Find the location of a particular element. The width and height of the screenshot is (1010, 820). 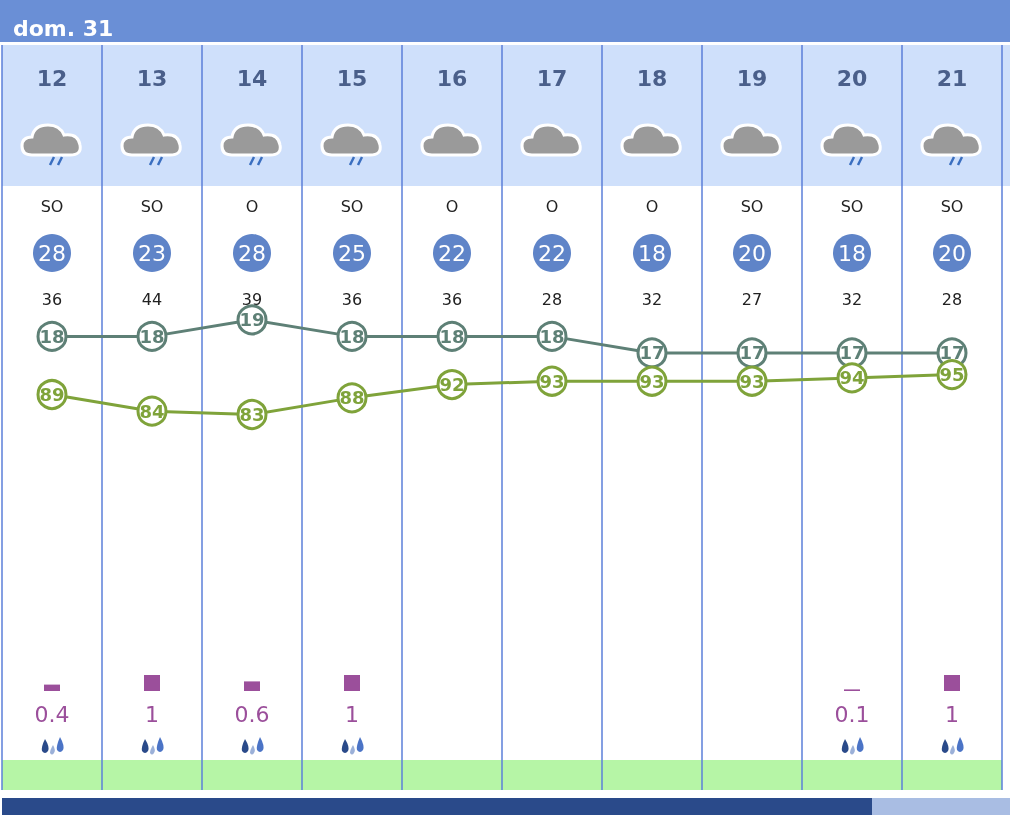

x-tick-label: 21 is located at coordinates (952, 78).